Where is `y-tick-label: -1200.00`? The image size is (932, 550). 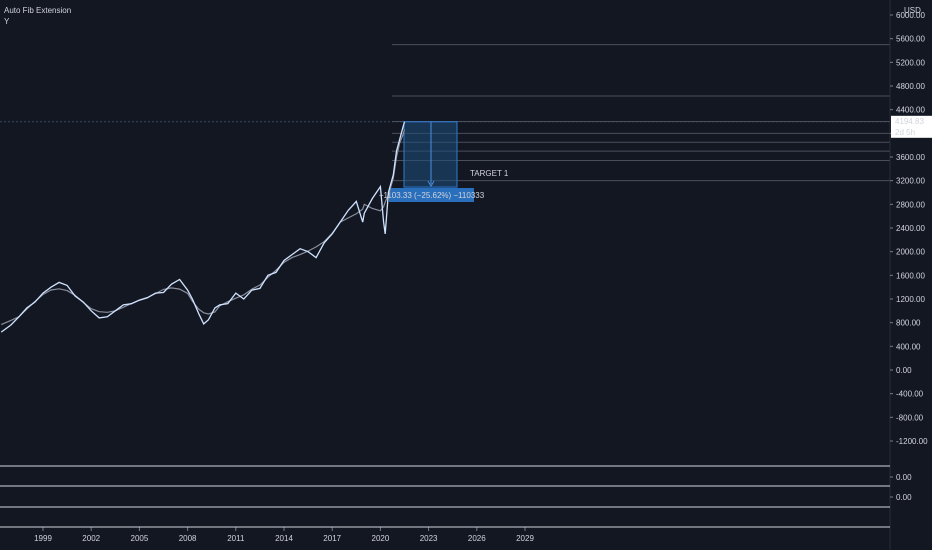
y-tick-label: -1200.00 is located at coordinates (912, 441).